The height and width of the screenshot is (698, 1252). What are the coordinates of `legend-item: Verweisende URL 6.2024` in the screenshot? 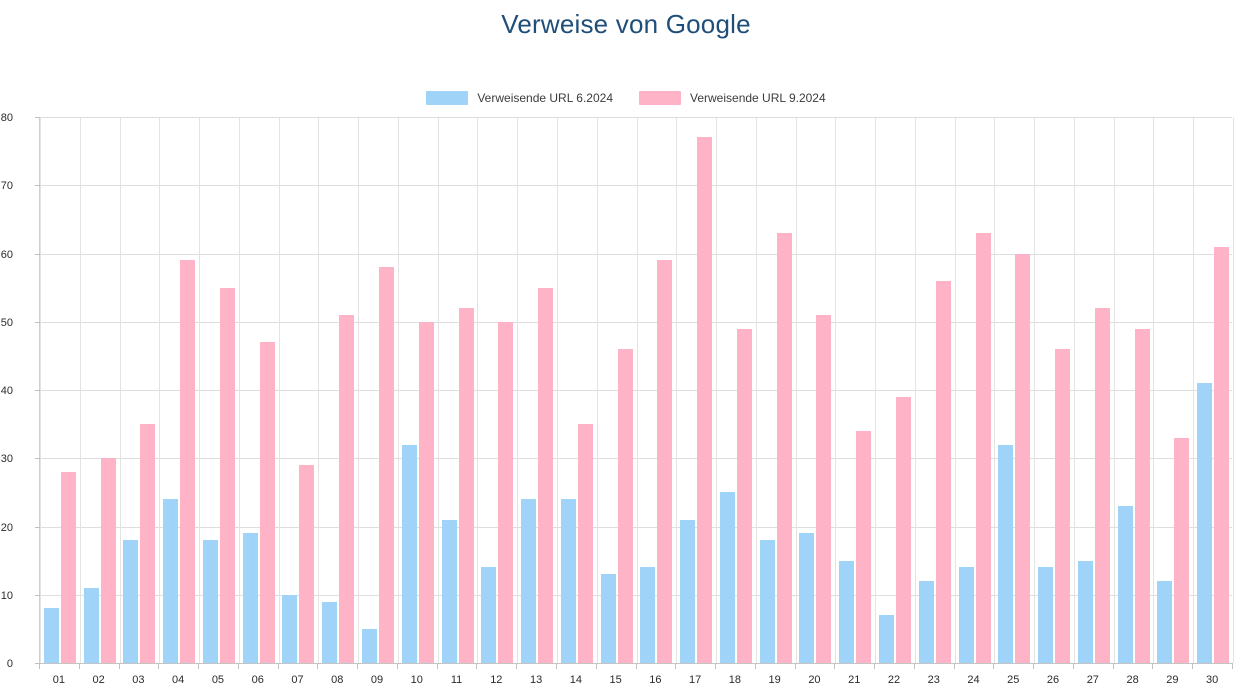 It's located at (519, 98).